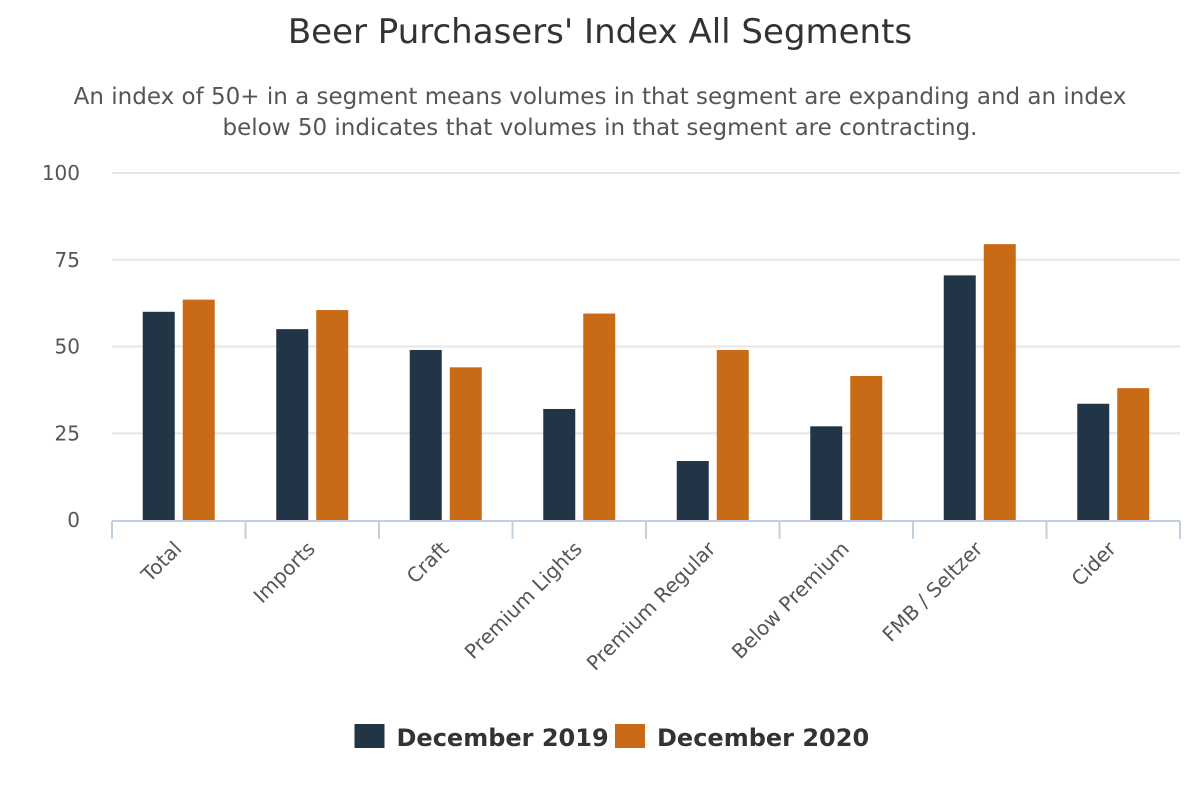 The image size is (1200, 800). I want to click on x-category-label: Cider, so click(1094, 563).